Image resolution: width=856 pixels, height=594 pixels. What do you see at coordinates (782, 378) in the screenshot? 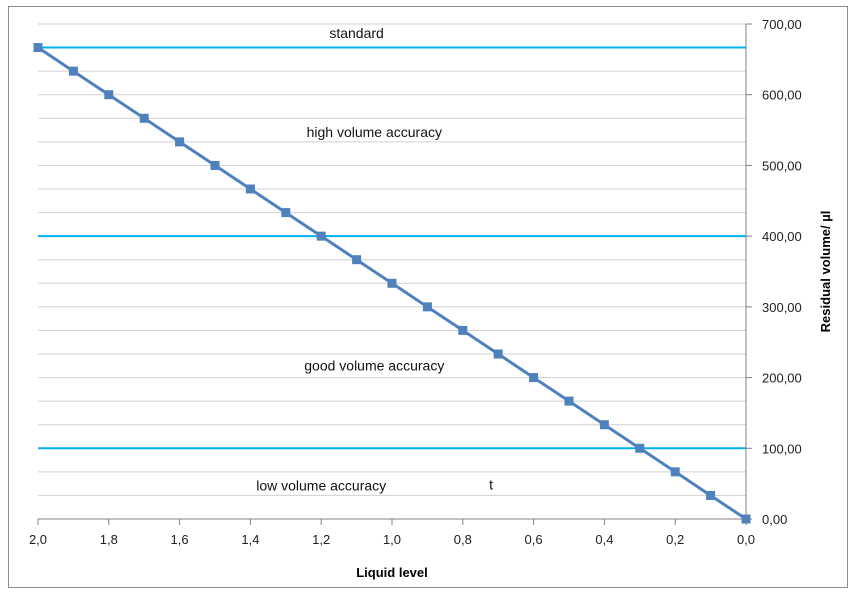
I see `y-tick-label: 200,00` at bounding box center [782, 378].